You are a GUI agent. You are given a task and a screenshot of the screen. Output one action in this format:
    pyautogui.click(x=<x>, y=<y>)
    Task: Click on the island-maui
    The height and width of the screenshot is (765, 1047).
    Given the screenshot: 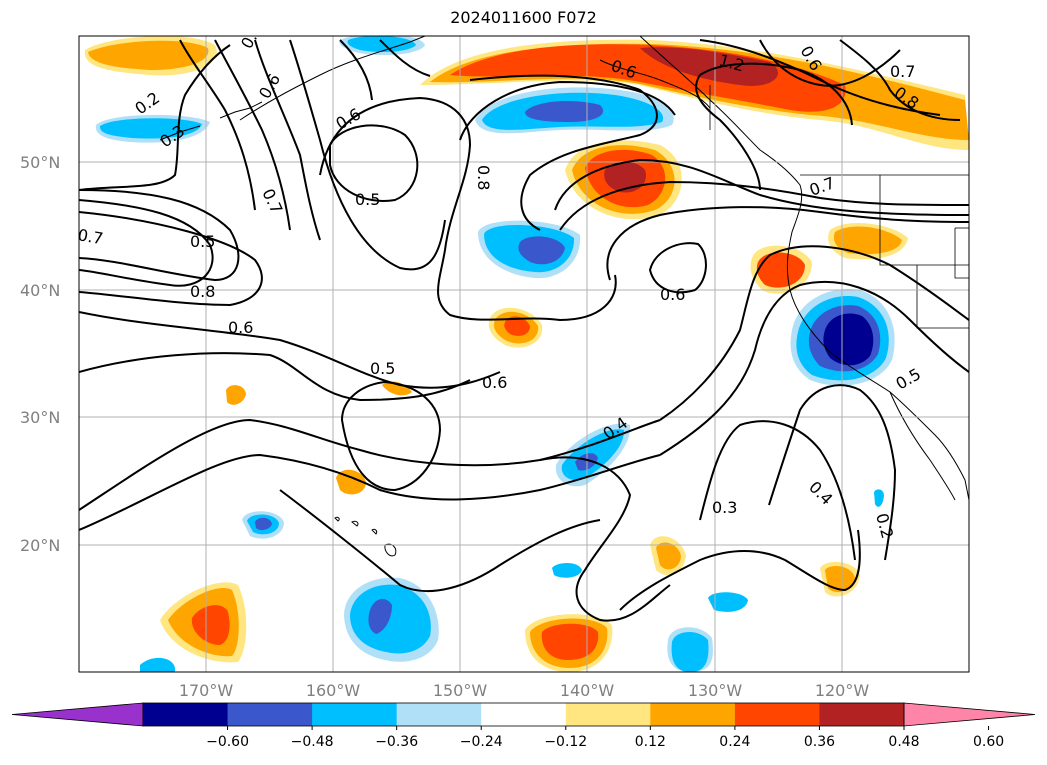 What is the action you would take?
    pyautogui.click(x=374, y=531)
    